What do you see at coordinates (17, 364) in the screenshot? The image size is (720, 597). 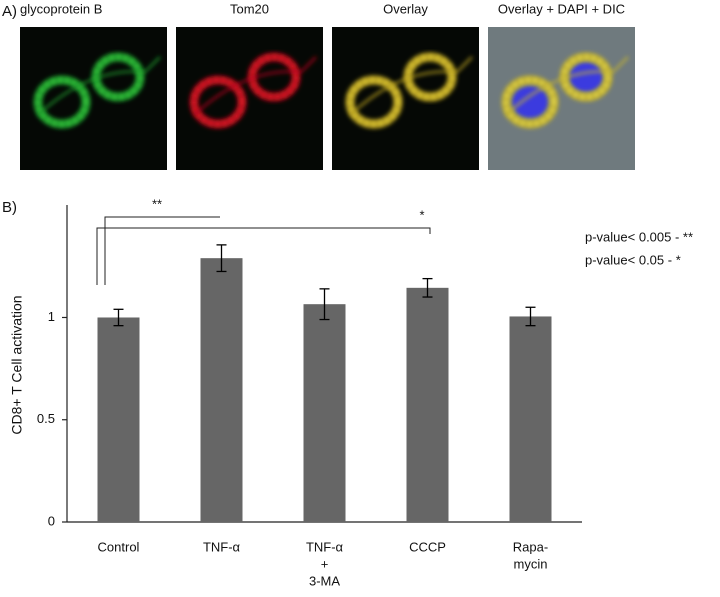 I see `y-axis-label: CD8+ T Cell activation` at bounding box center [17, 364].